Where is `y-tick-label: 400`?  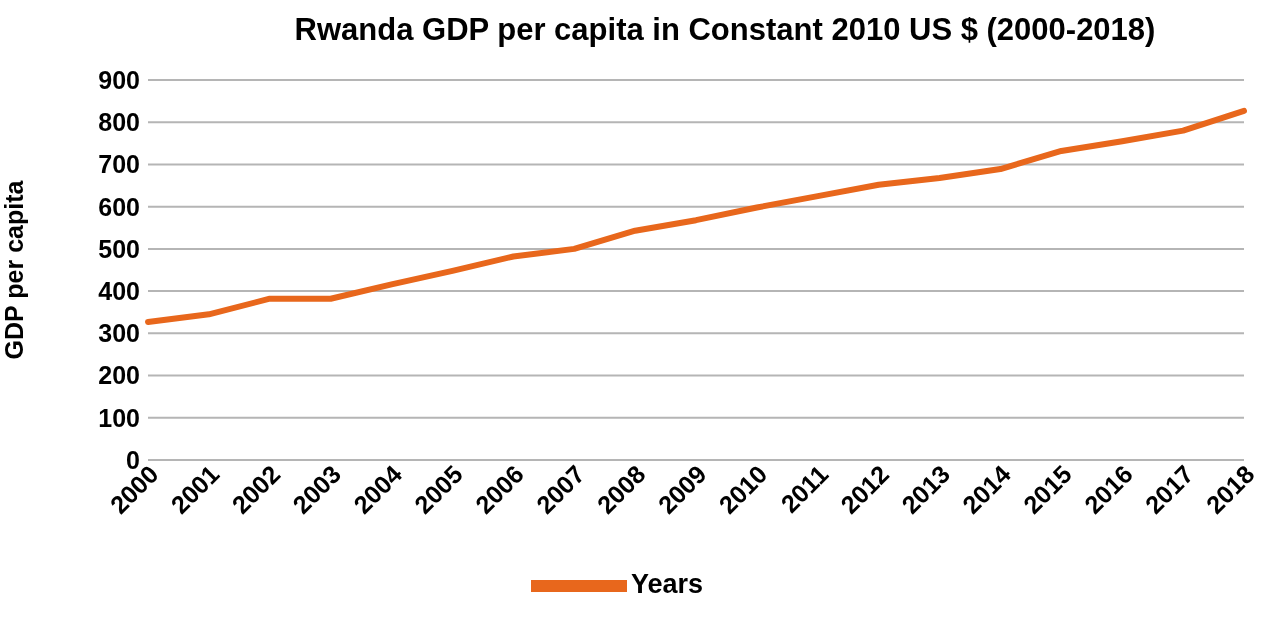
y-tick-label: 400 is located at coordinates (119, 290).